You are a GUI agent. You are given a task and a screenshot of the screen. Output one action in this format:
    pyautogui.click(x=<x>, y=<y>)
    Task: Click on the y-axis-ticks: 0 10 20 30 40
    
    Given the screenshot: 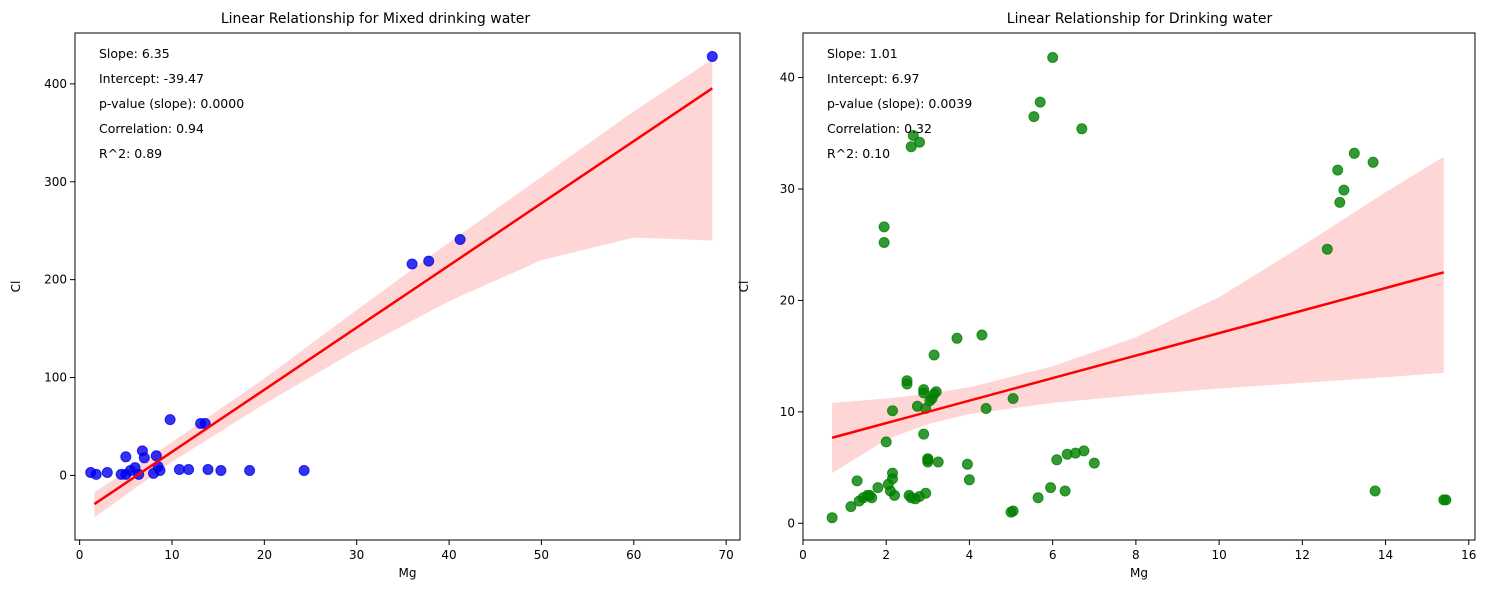 What is the action you would take?
    pyautogui.click(x=791, y=300)
    